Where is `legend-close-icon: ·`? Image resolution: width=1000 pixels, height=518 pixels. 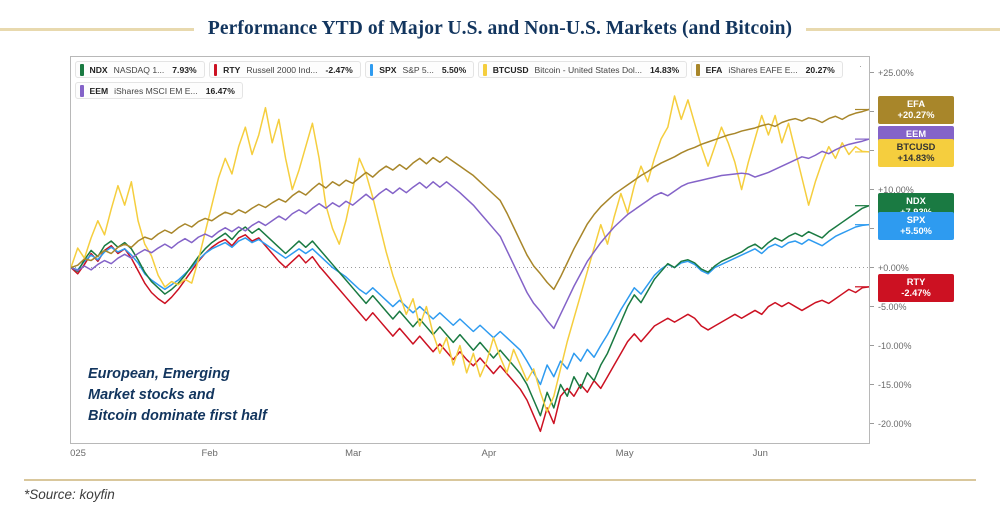 legend-close-icon: · is located at coordinates (860, 66).